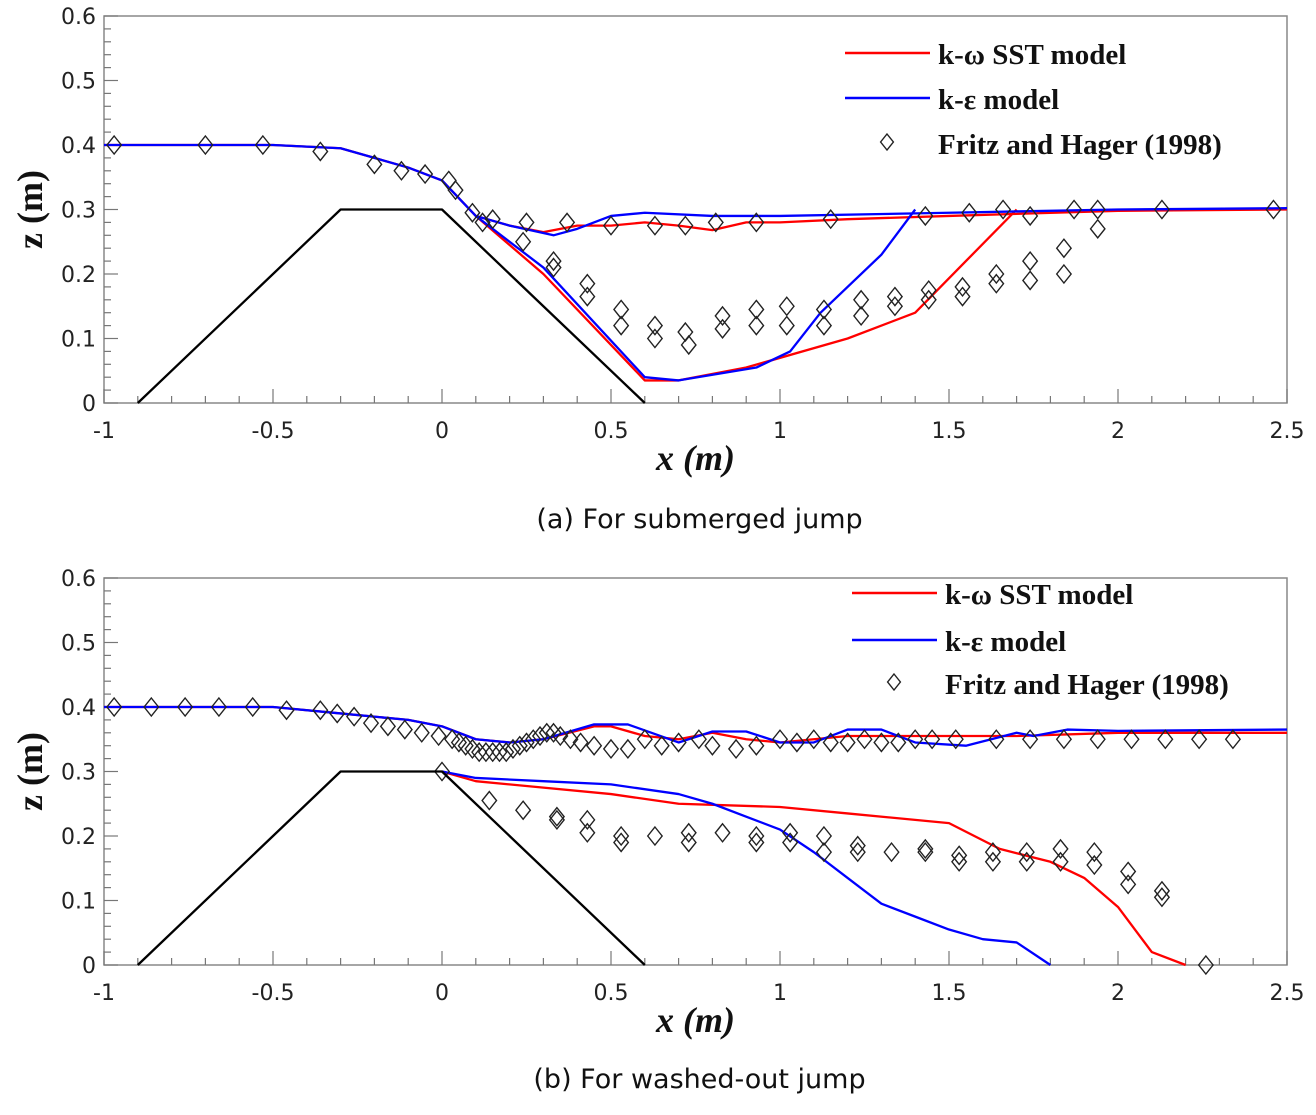 The image size is (1316, 1115). I want to click on x-axis-label: x (m), so click(695, 458).